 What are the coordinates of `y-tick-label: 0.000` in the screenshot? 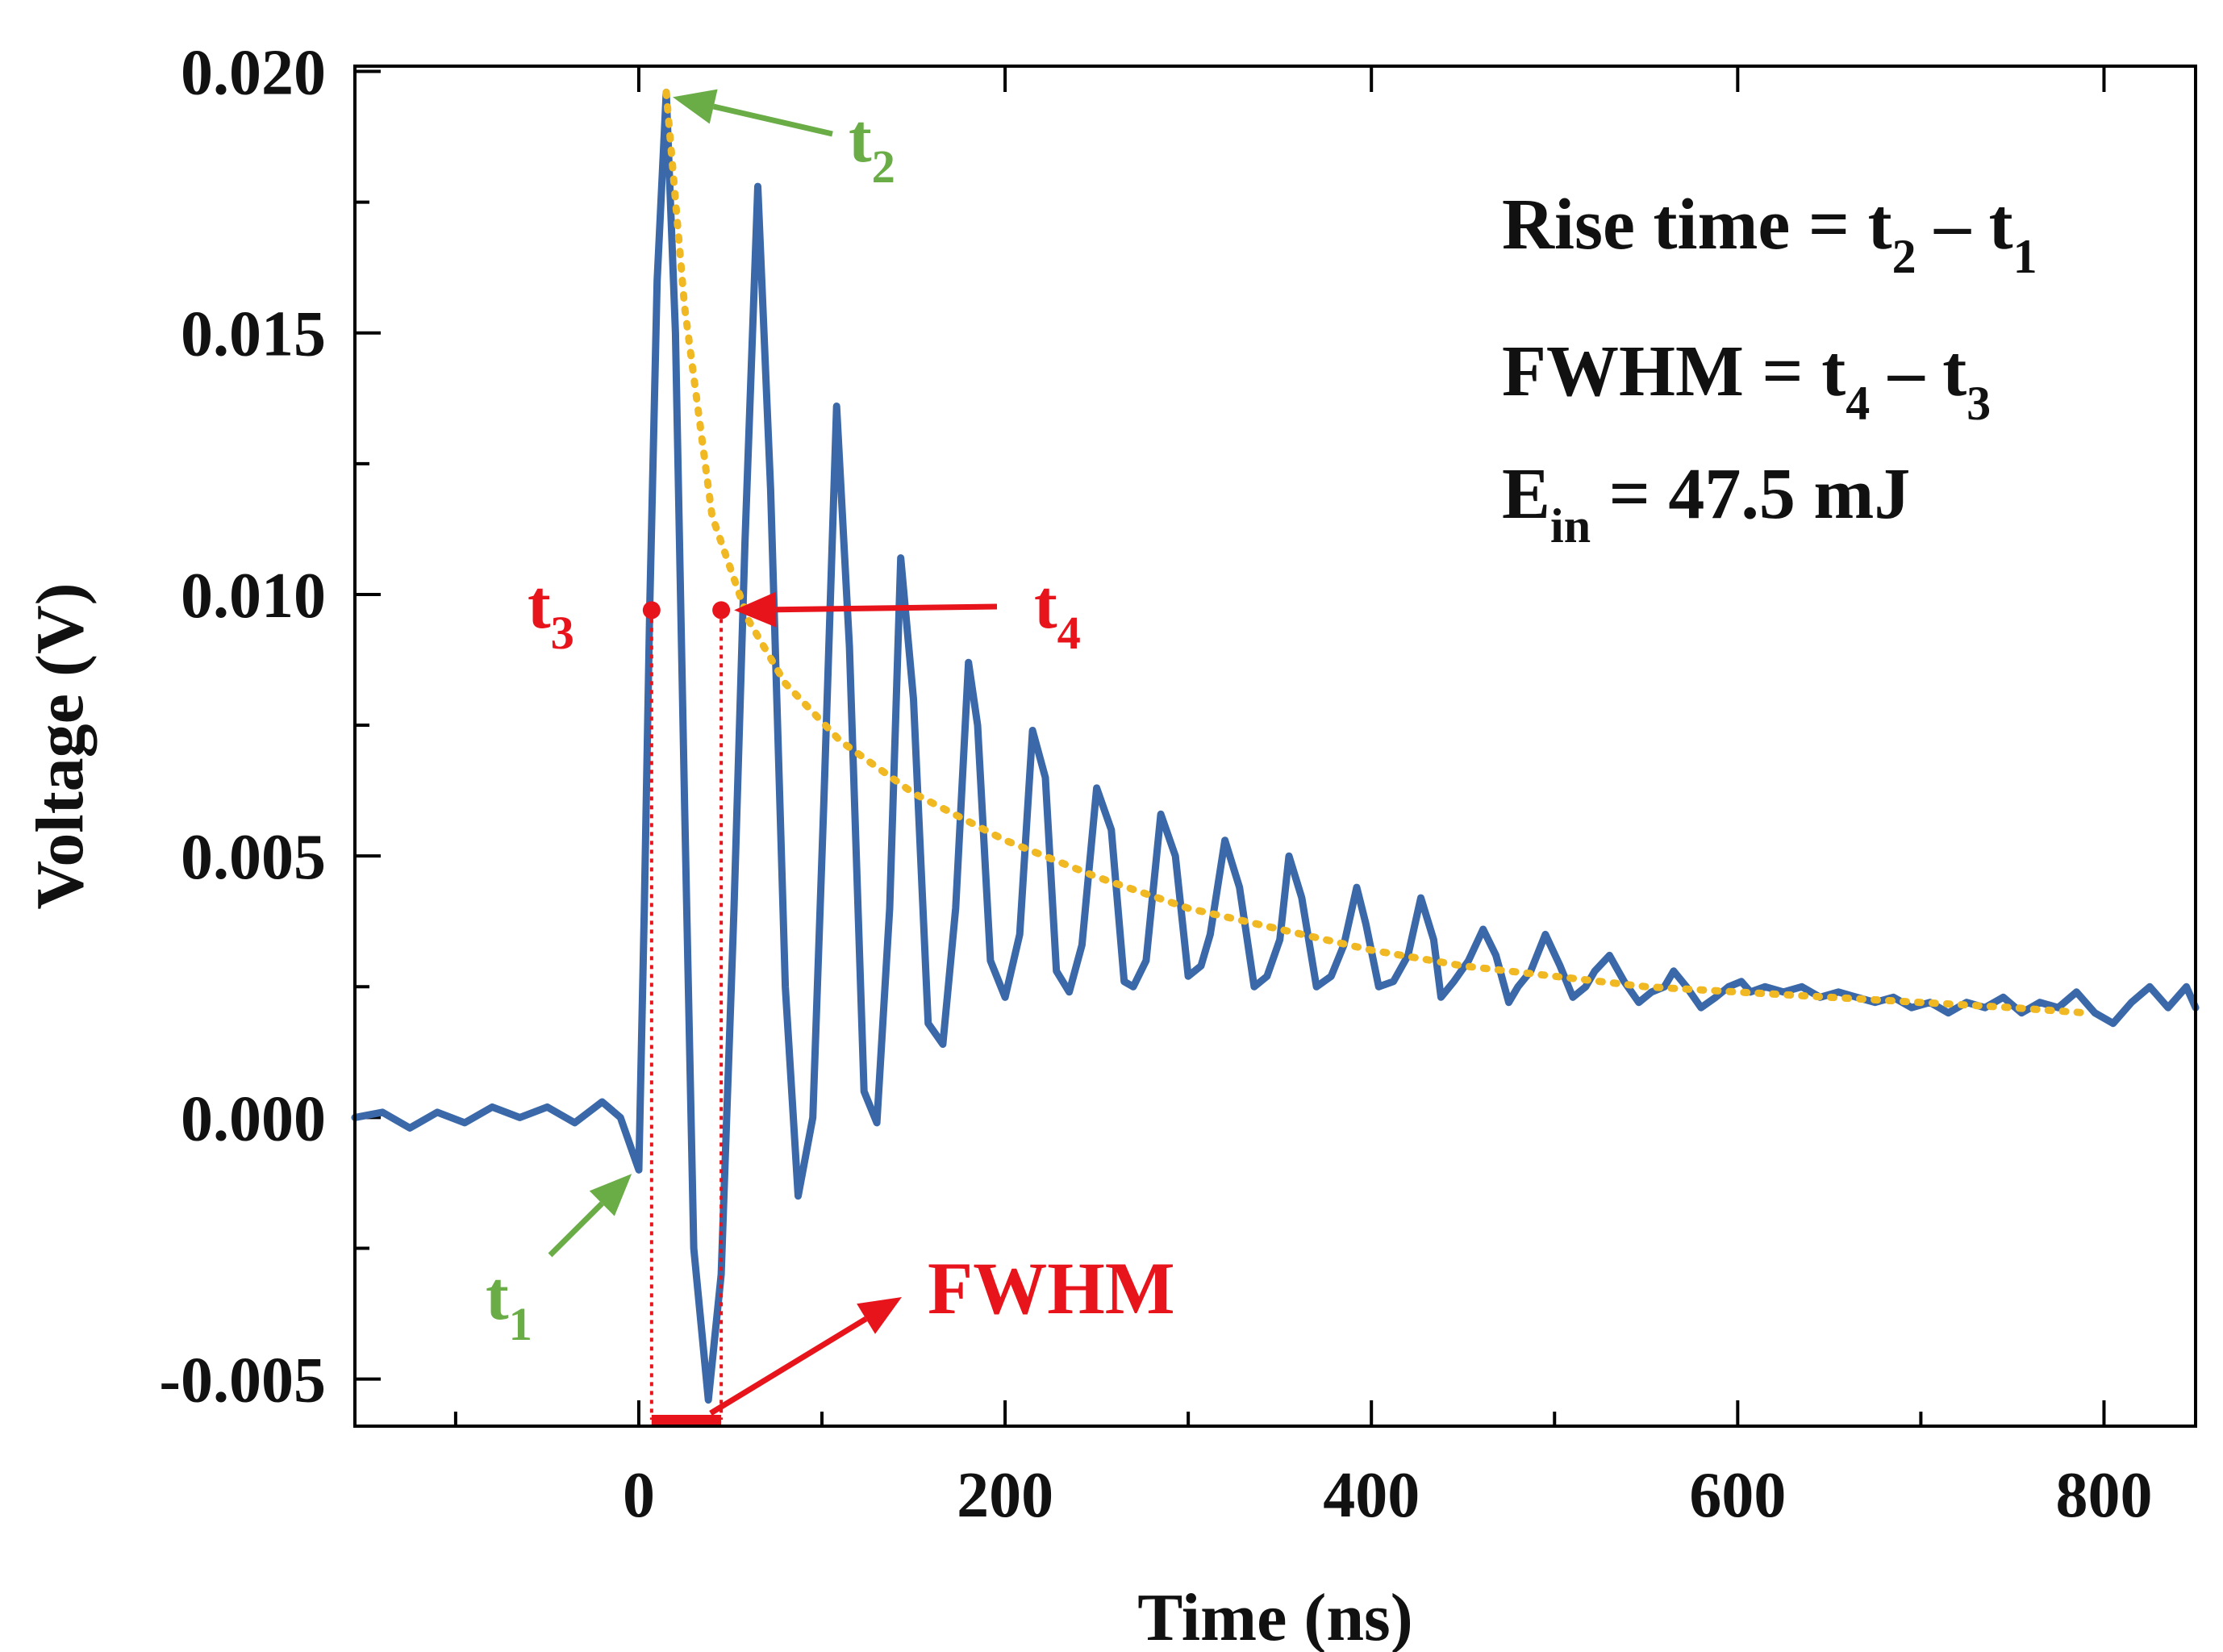 It's located at (253, 1118).